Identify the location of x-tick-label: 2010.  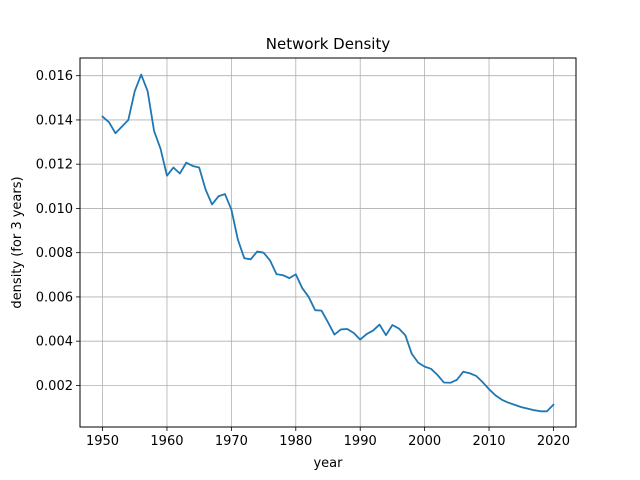
(488, 441).